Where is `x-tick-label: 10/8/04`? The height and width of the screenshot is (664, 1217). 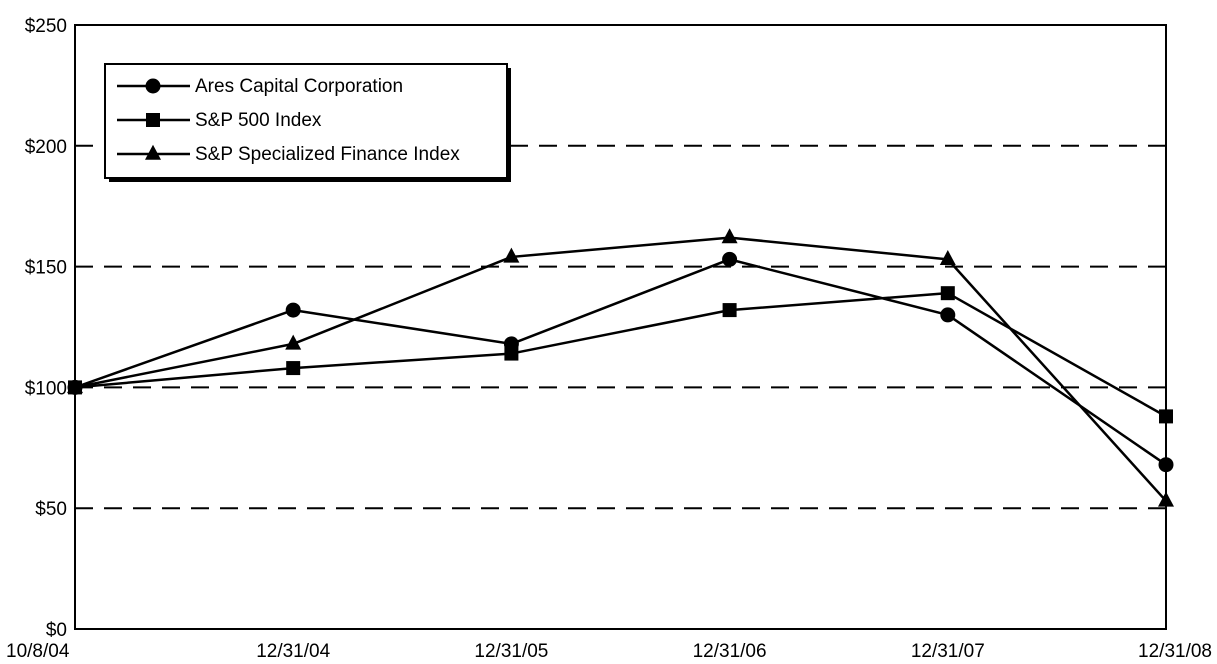
x-tick-label: 10/8/04 is located at coordinates (38, 651).